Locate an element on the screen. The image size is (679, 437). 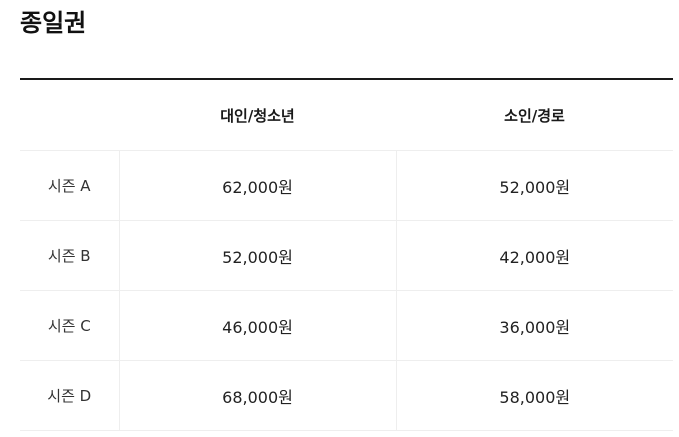
adult-price: 52,000원 is located at coordinates (257, 255).